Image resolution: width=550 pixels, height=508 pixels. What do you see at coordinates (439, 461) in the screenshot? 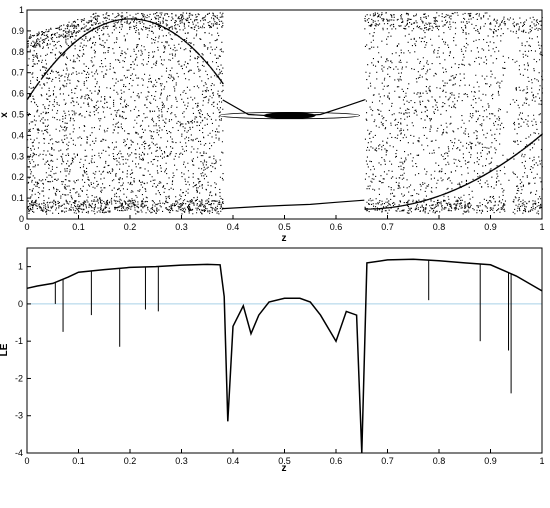
I see `le-x-tick-label: 0.8` at bounding box center [439, 461].